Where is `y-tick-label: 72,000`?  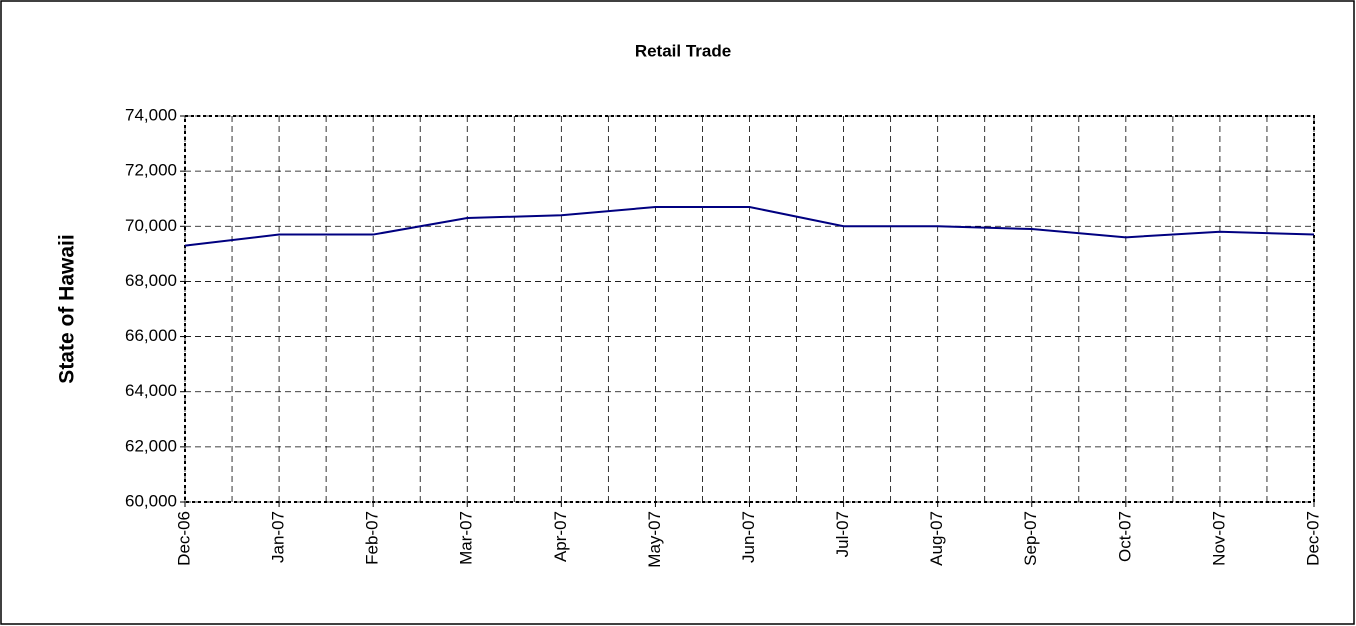
y-tick-label: 72,000 is located at coordinates (151, 170).